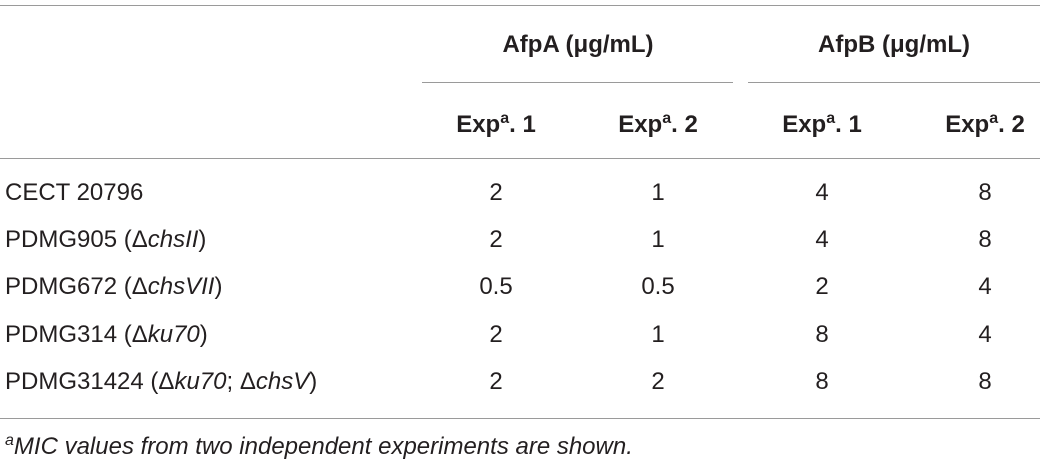 The height and width of the screenshot is (469, 1040). Describe the element at coordinates (76, 240) in the screenshot. I see `label-part: PDMG905 (Δ` at that location.